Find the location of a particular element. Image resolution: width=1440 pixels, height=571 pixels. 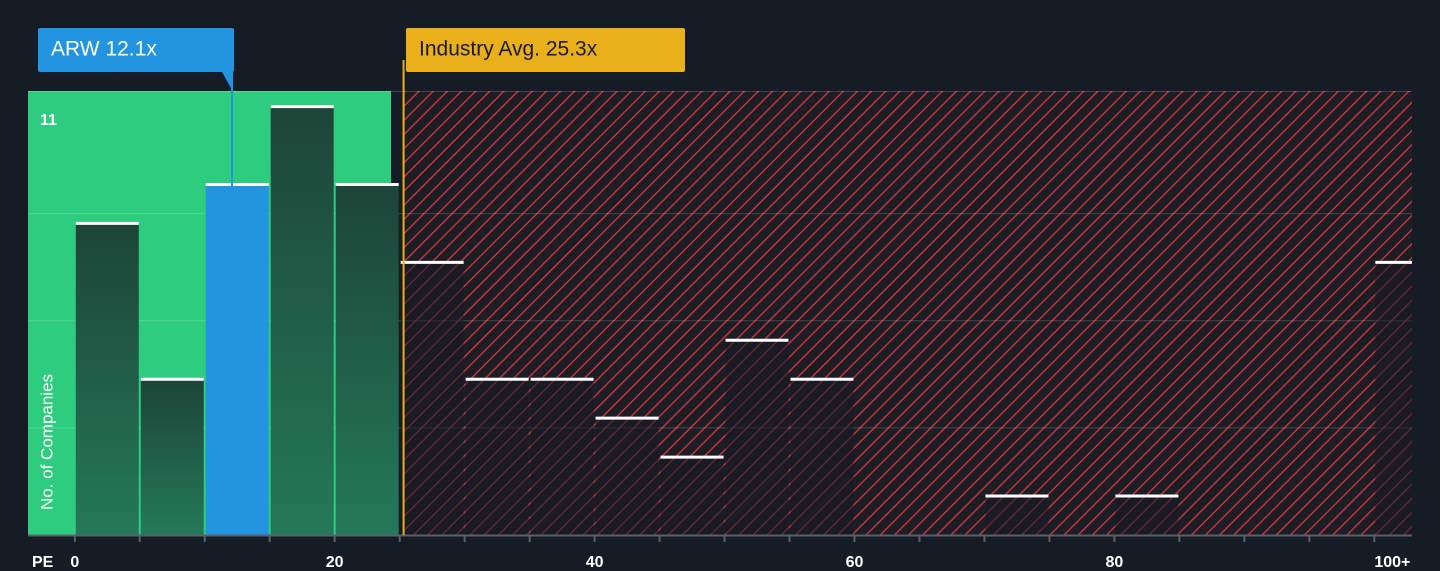

annotation-label: Industry Avg. 25.3x is located at coordinates (508, 49).